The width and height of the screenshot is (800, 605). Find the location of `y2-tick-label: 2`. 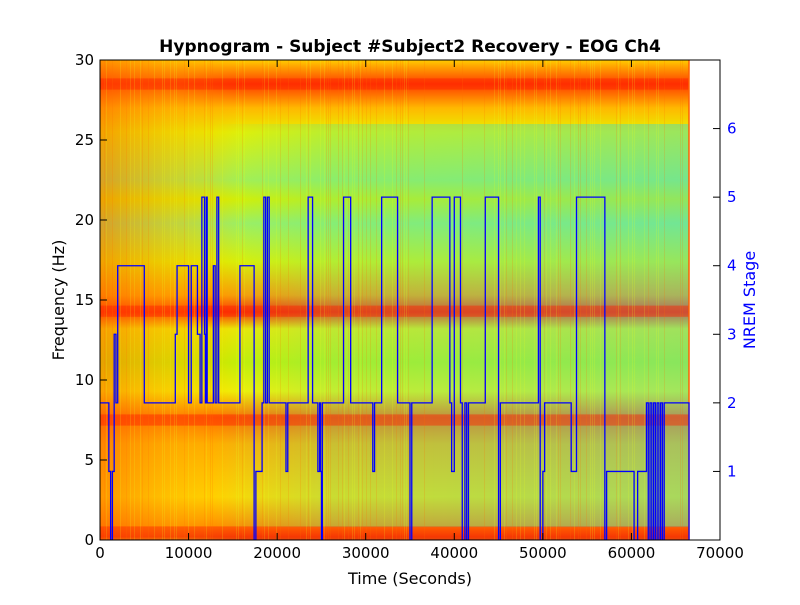

y2-tick-label: 2 is located at coordinates (732, 403).